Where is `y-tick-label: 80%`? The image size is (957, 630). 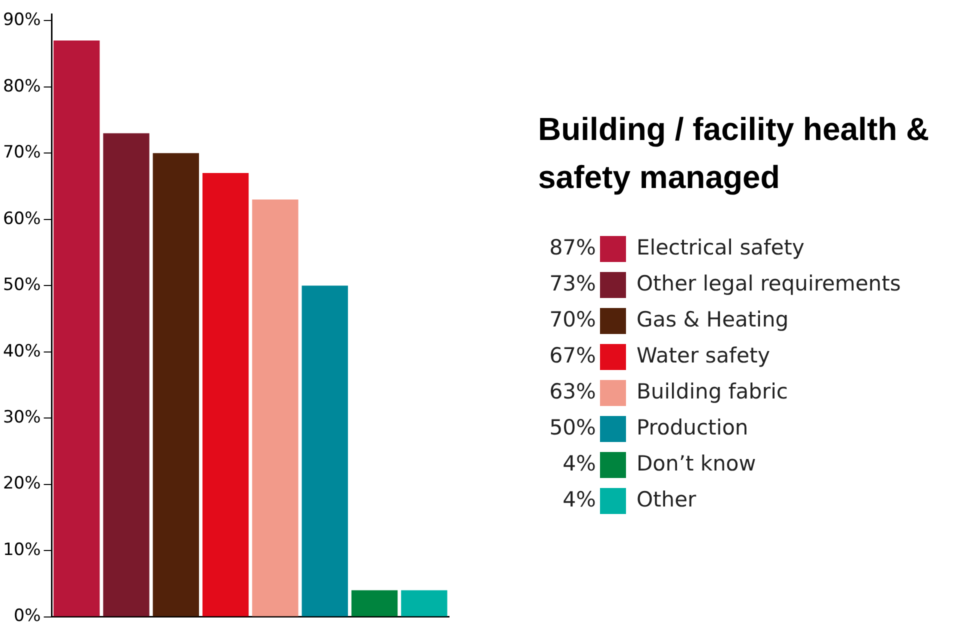
y-tick-label: 80% is located at coordinates (21, 86).